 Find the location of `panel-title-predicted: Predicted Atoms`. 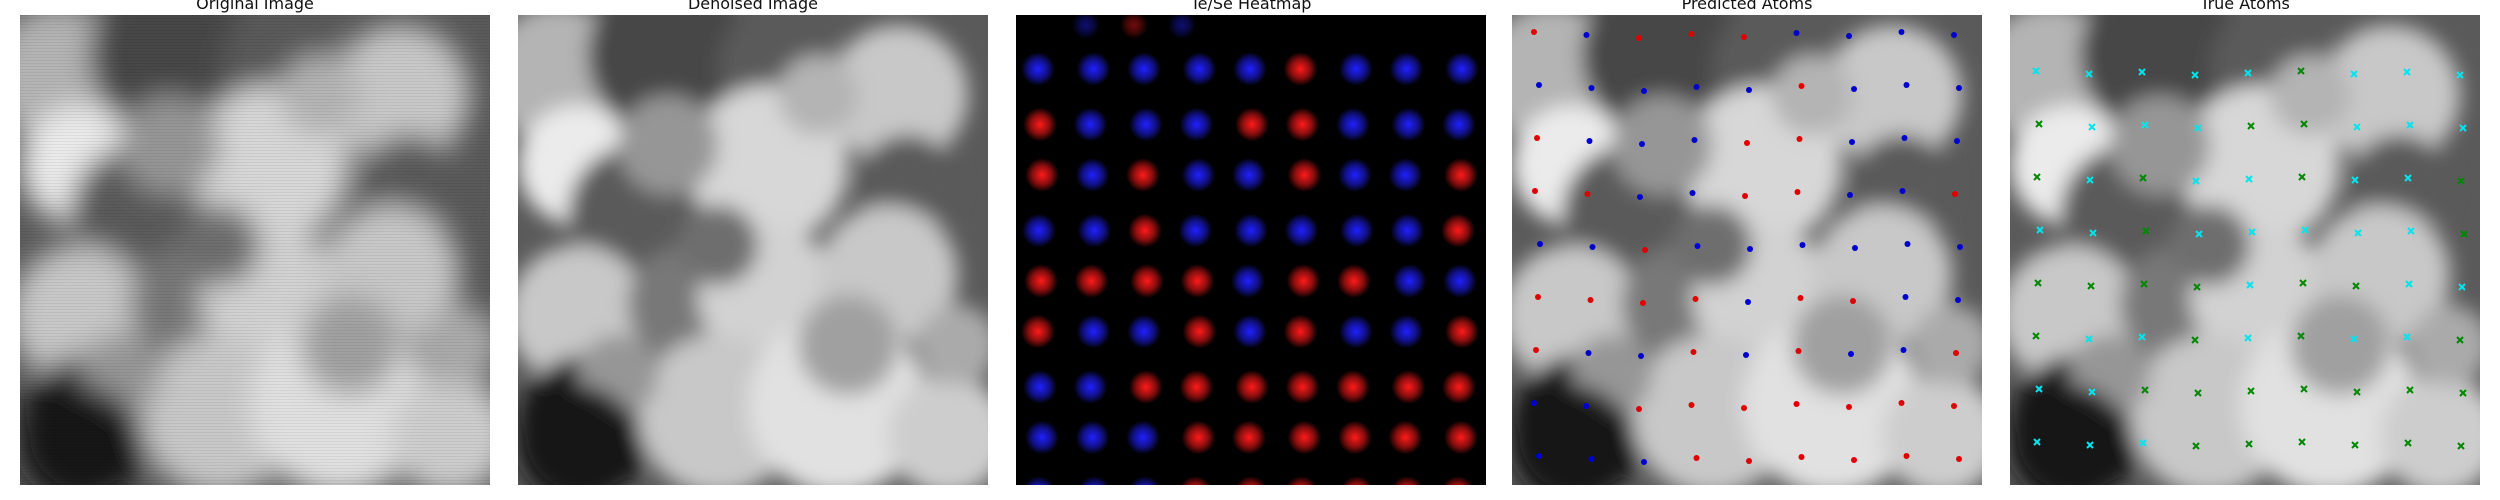

panel-title-predicted: Predicted Atoms is located at coordinates (1747, 6).